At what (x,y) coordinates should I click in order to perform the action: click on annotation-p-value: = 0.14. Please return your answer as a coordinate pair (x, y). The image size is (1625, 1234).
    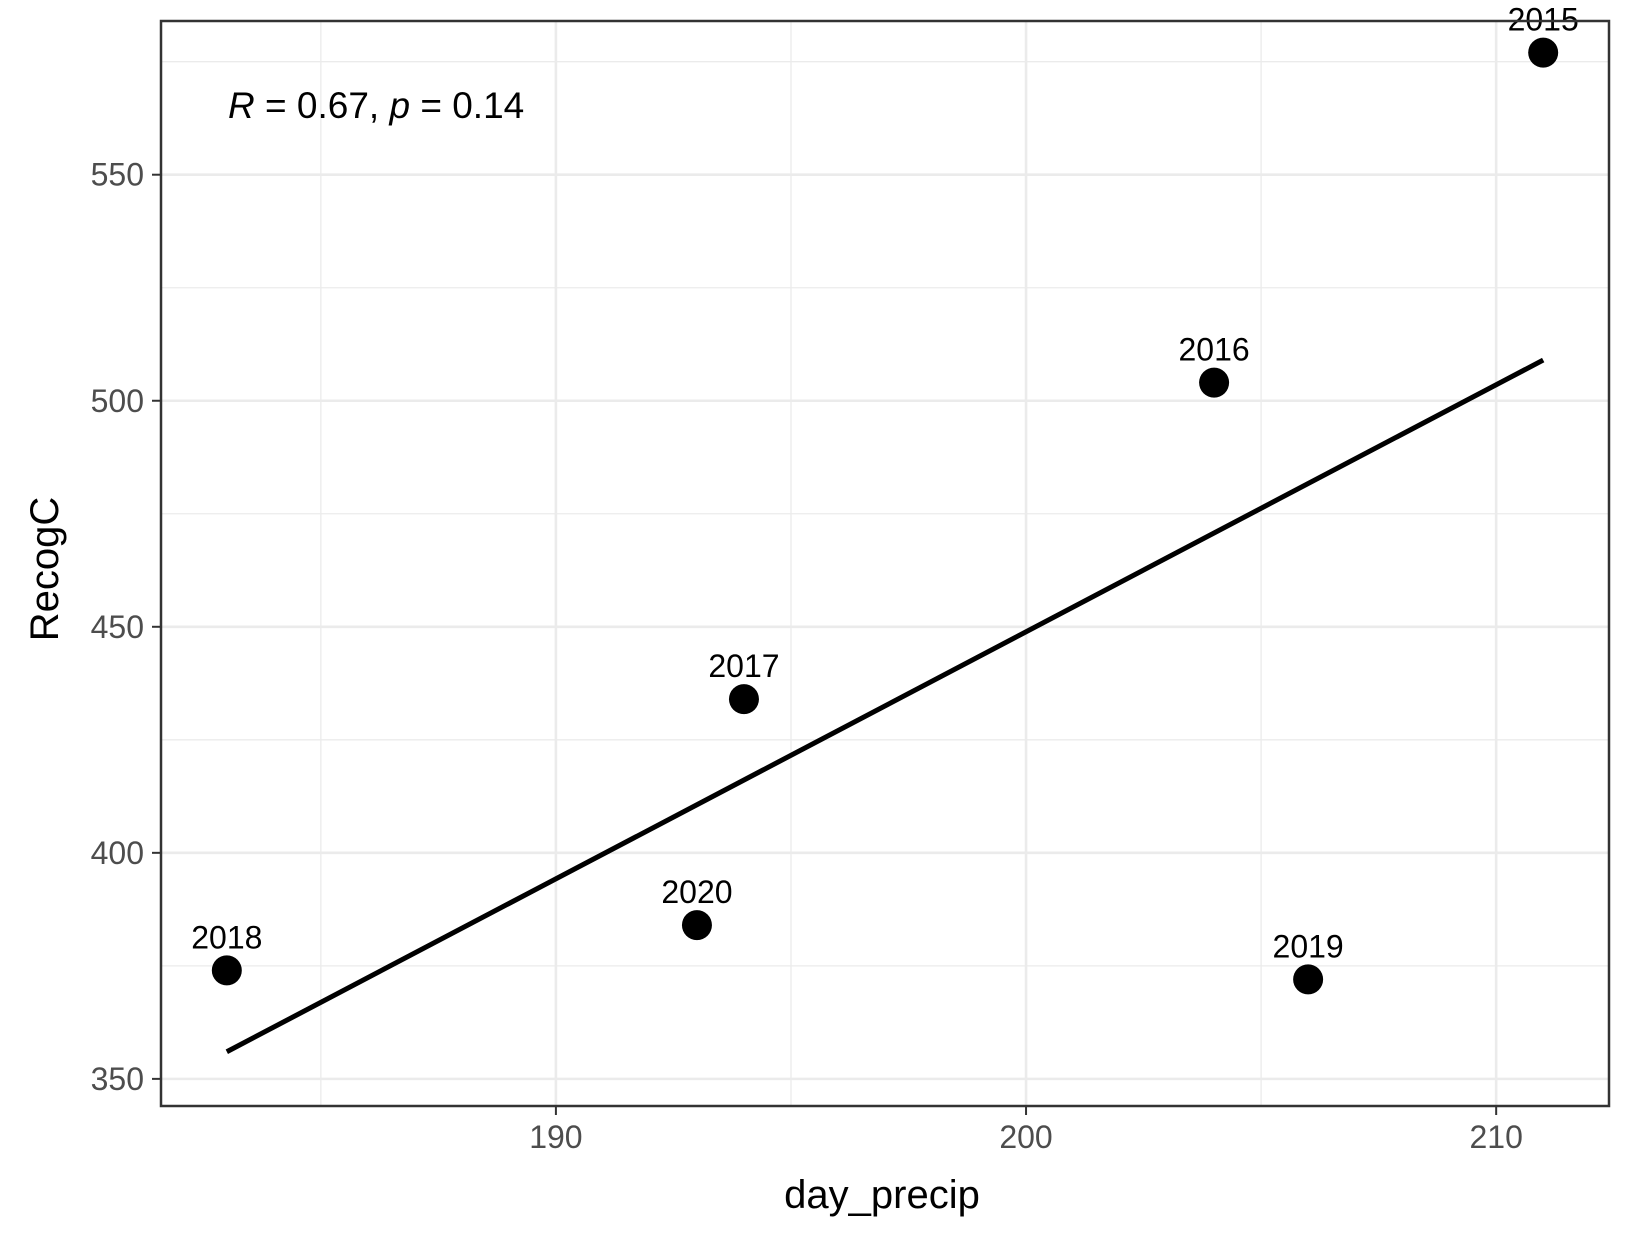
    Looking at the image, I should click on (467, 105).